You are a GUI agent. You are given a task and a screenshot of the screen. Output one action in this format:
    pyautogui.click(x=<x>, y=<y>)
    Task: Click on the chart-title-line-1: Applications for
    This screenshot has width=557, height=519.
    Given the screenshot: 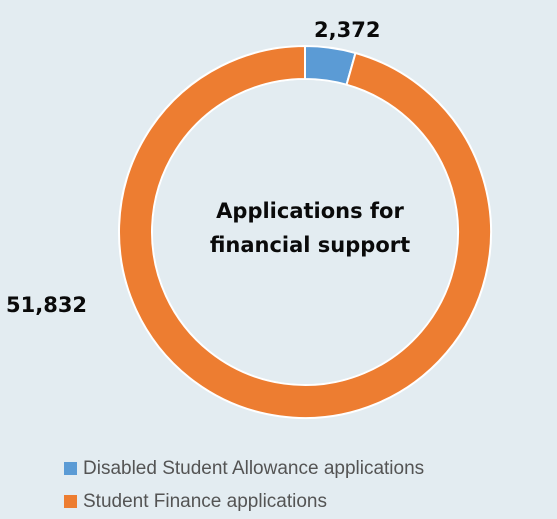 What is the action you would take?
    pyautogui.click(x=310, y=211)
    